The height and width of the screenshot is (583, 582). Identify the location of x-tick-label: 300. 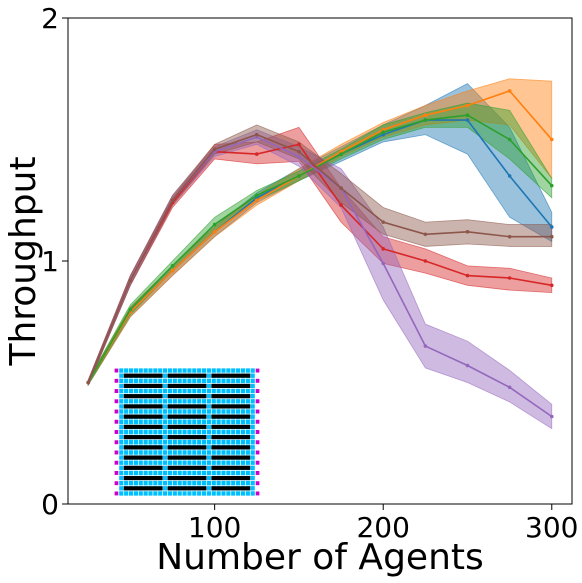
(551, 527).